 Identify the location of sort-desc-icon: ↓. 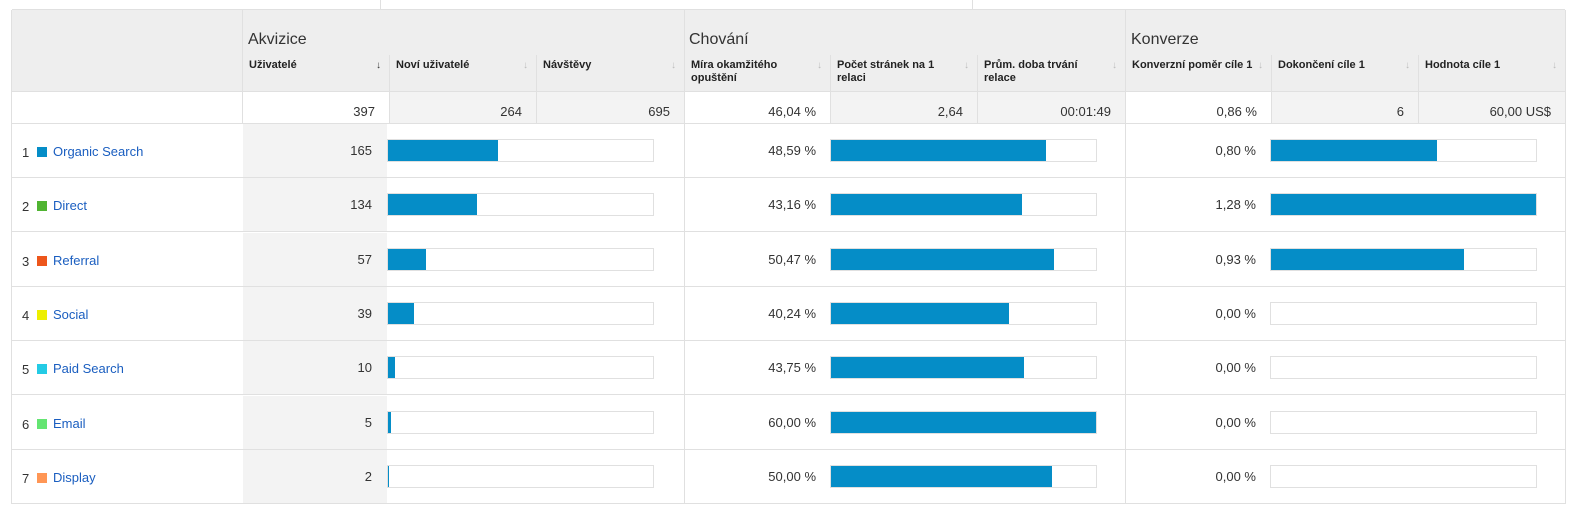
(378, 65).